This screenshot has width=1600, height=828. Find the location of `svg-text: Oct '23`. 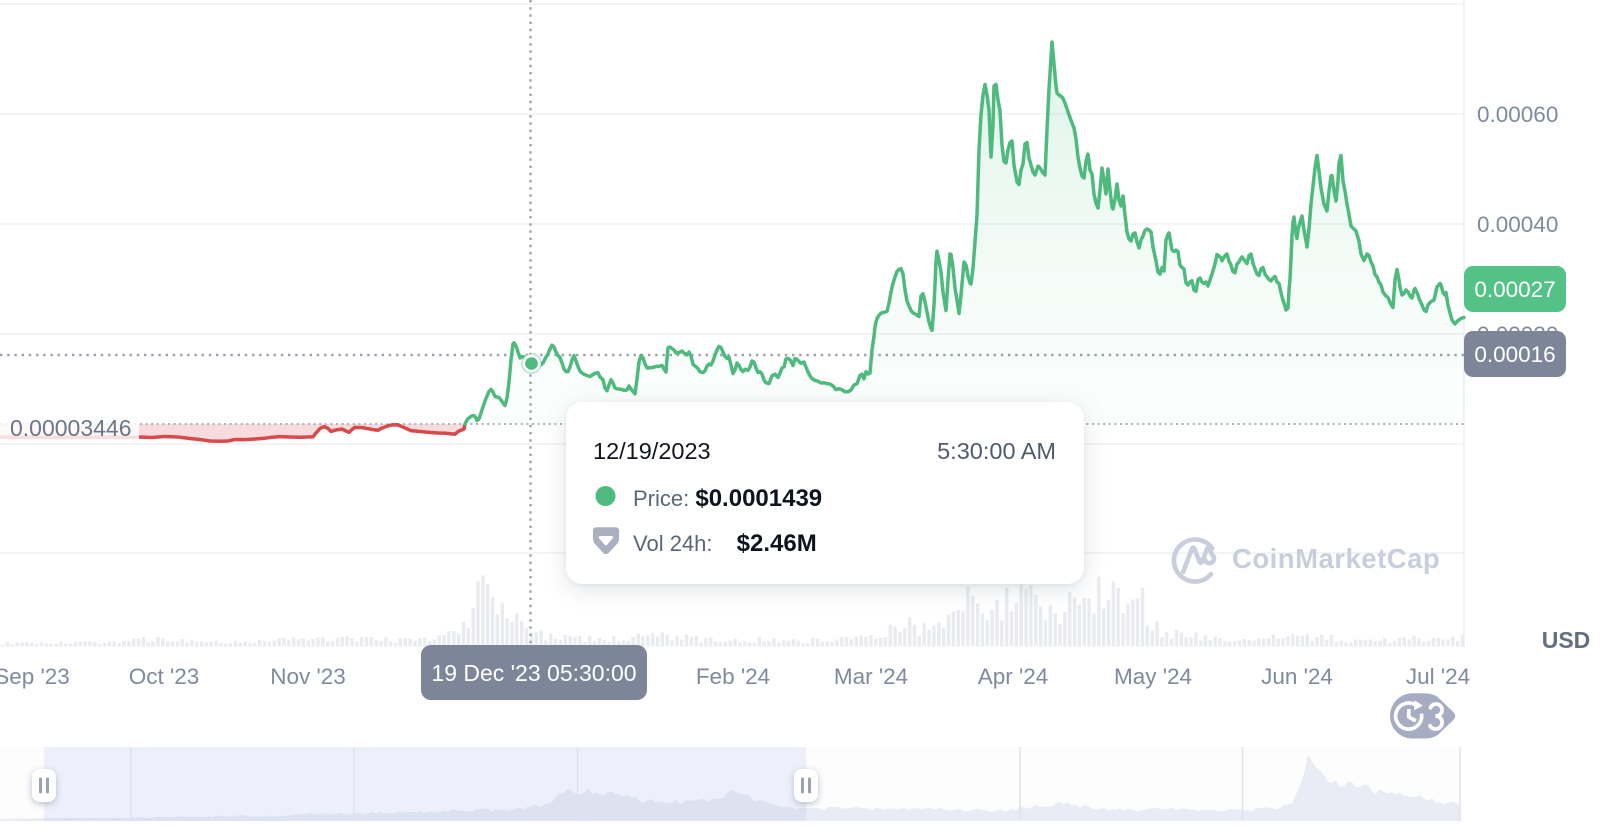

svg-text: Oct '23 is located at coordinates (164, 676).